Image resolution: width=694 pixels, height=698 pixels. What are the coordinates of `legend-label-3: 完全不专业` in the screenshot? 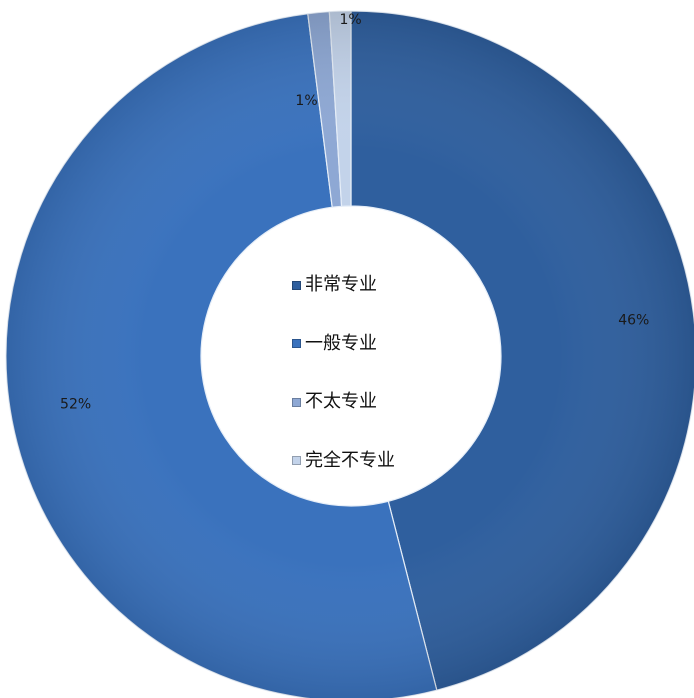 It's located at (350, 460).